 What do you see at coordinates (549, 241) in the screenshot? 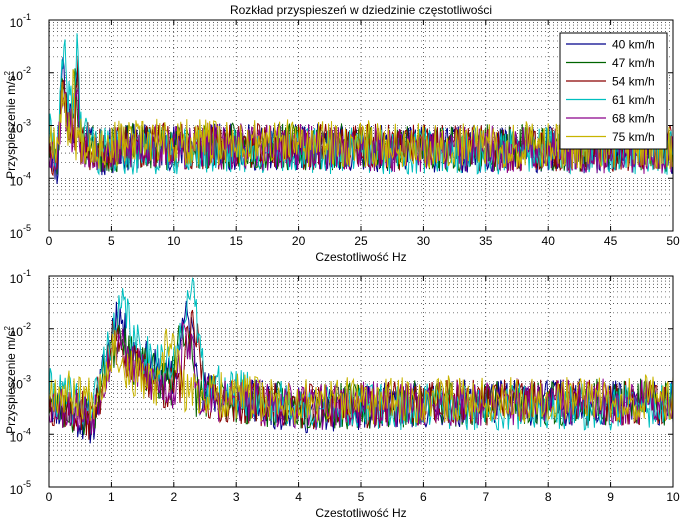
I see `x-tick-label: 40` at bounding box center [549, 241].